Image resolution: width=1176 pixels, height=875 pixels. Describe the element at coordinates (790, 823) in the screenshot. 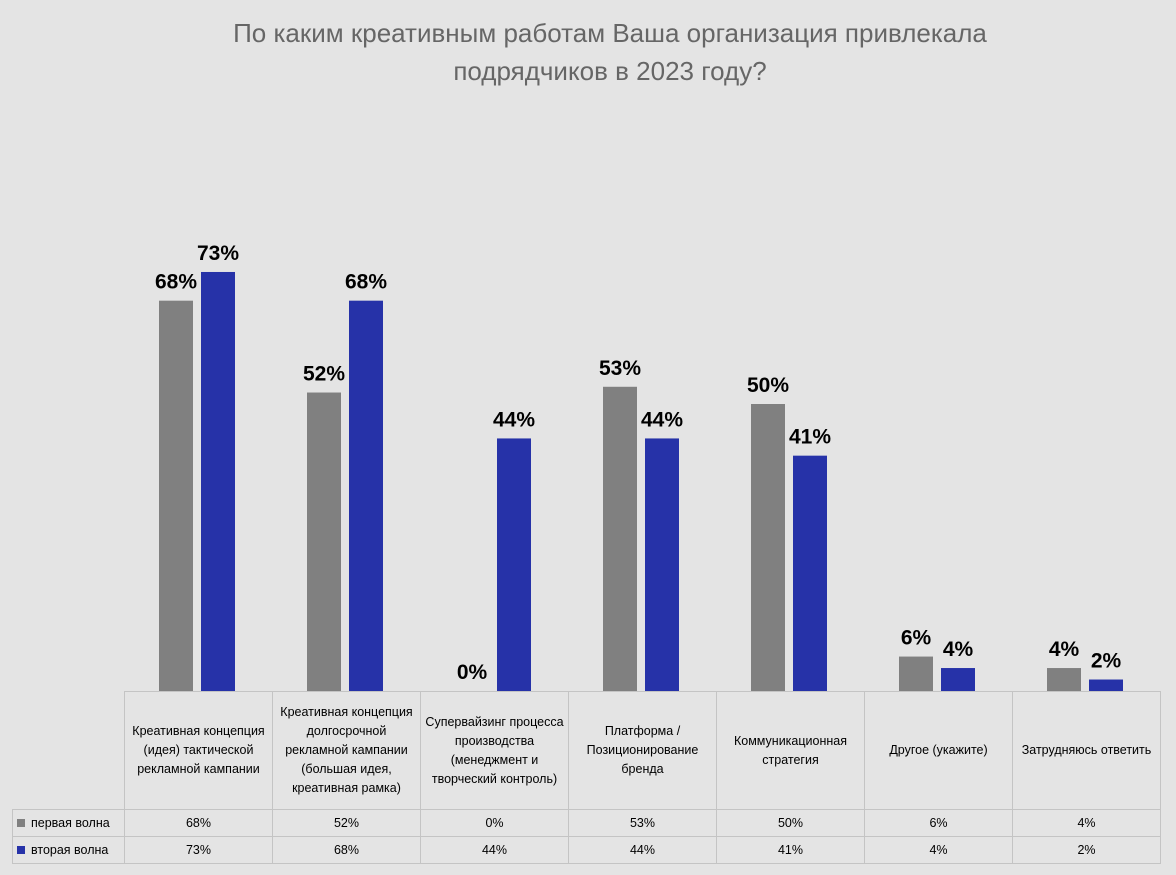

I see `table-value: 50%` at that location.